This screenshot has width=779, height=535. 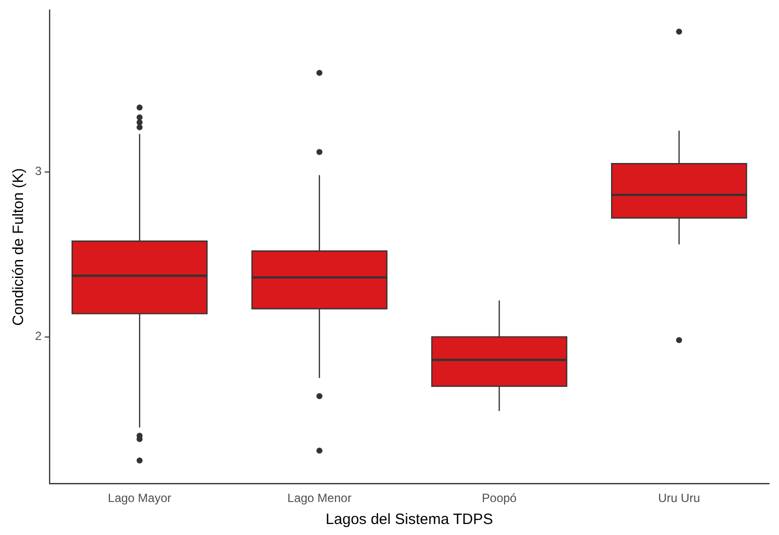 What do you see at coordinates (19, 247) in the screenshot?
I see `y-axis-title: Condición de Fulton (K)` at bounding box center [19, 247].